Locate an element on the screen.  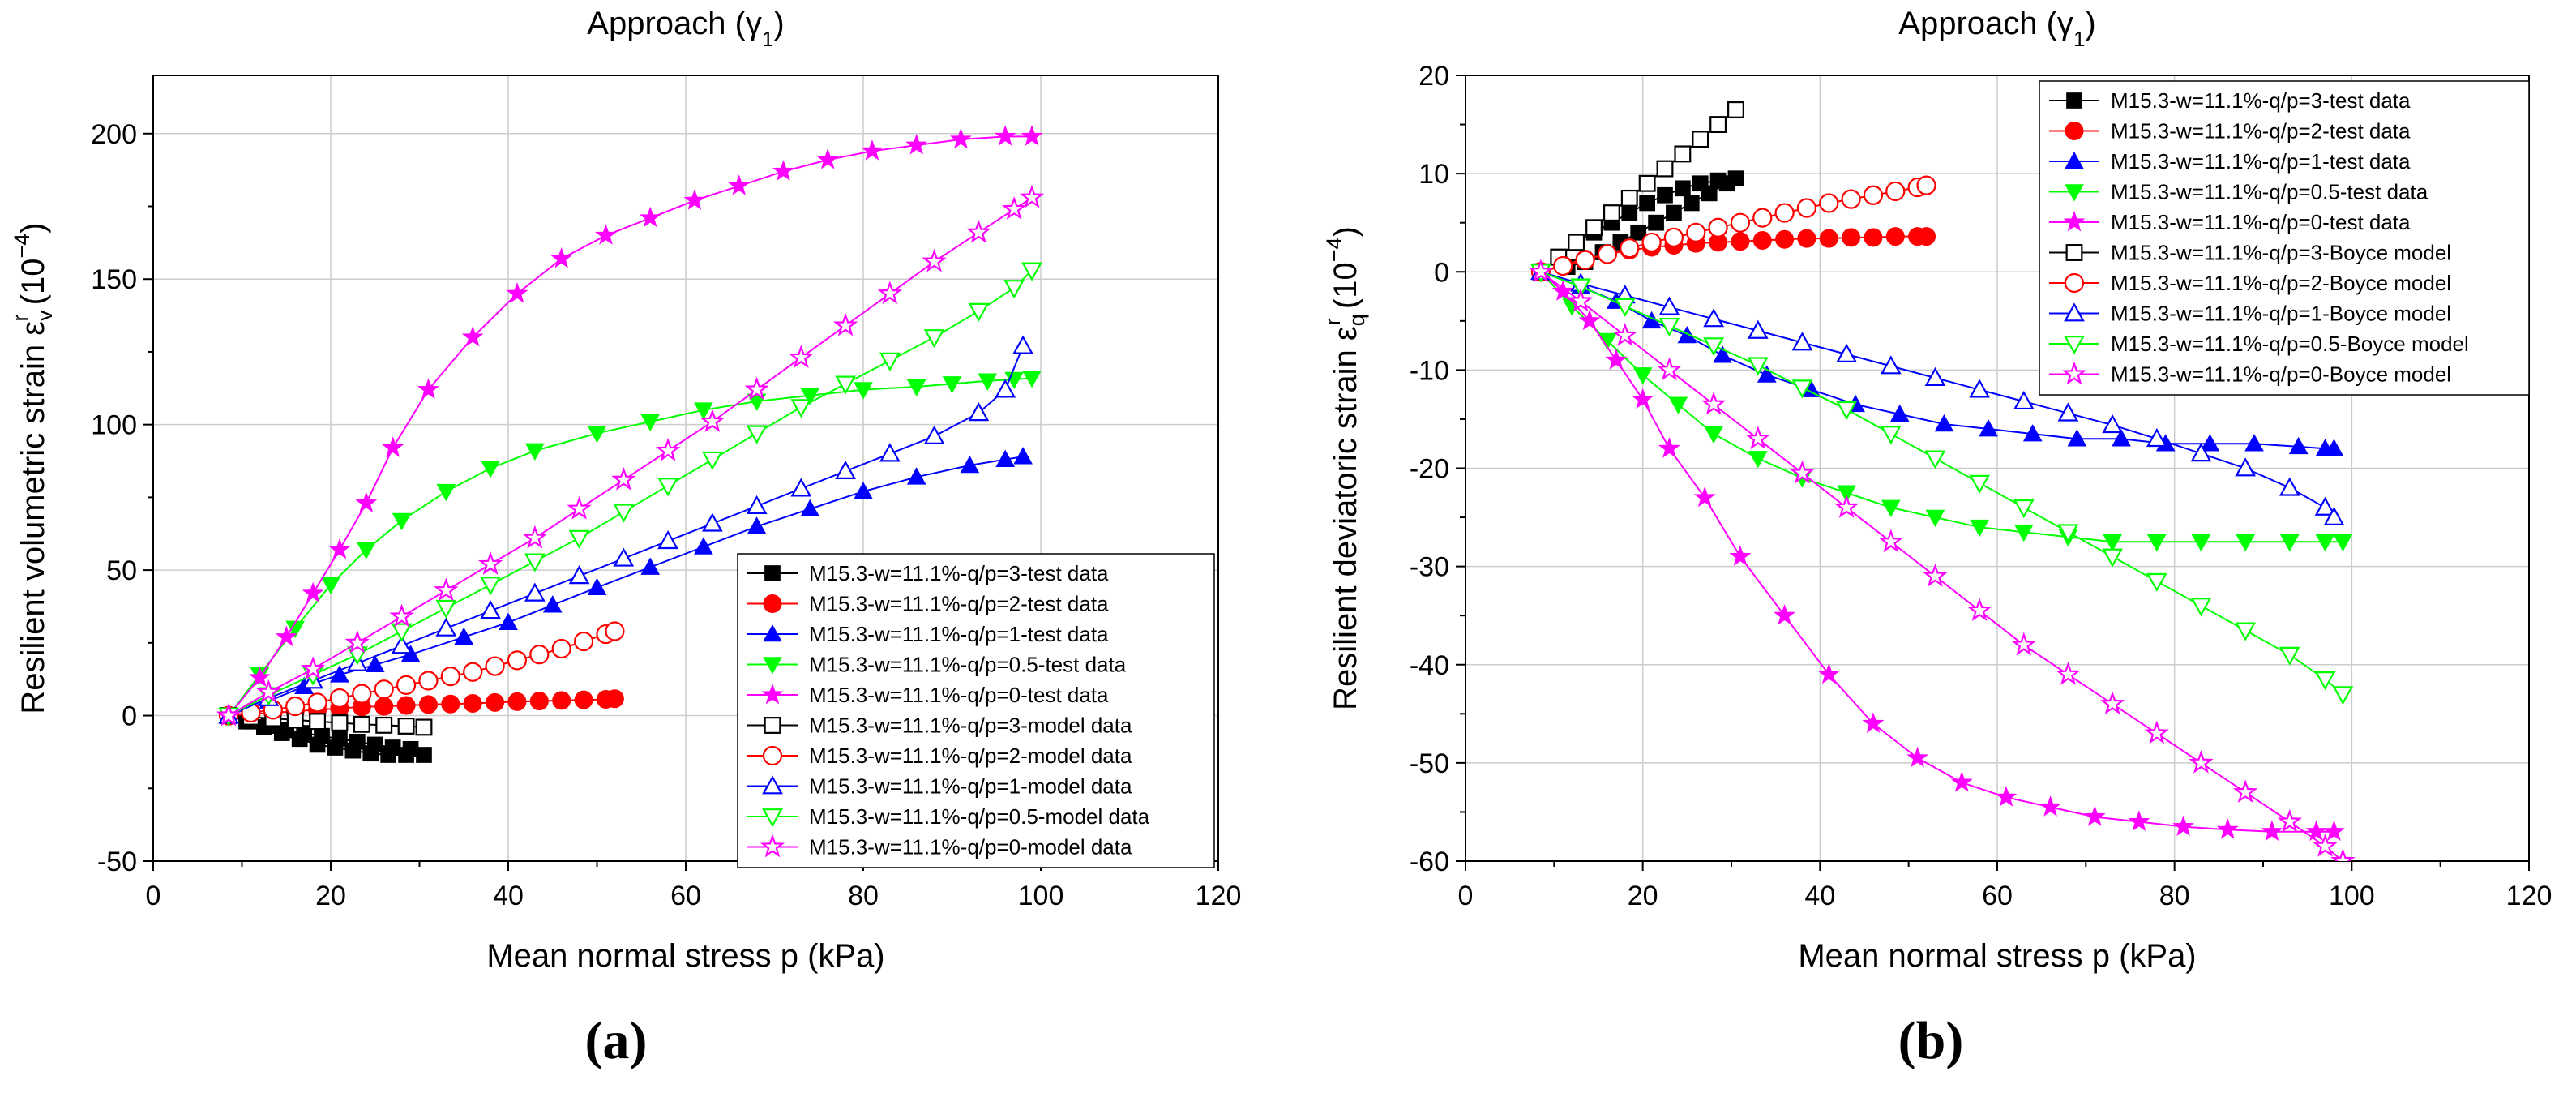
y-axis-label: Resilient volumetric strain εvr (10−4) is located at coordinates (32, 468).